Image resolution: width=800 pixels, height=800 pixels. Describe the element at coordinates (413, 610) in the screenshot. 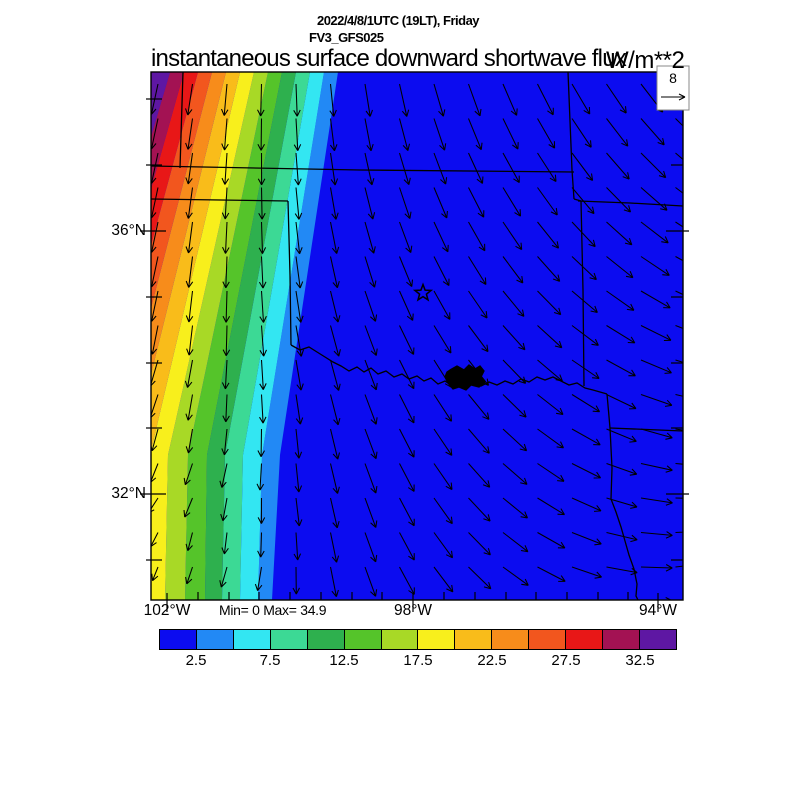

I see `lon-tick-label: 98°W` at that location.